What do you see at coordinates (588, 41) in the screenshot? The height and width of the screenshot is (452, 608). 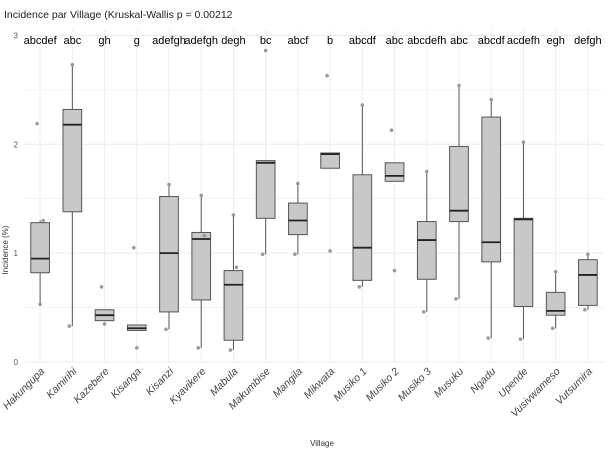 I see `significance-letter: defgh` at bounding box center [588, 41].